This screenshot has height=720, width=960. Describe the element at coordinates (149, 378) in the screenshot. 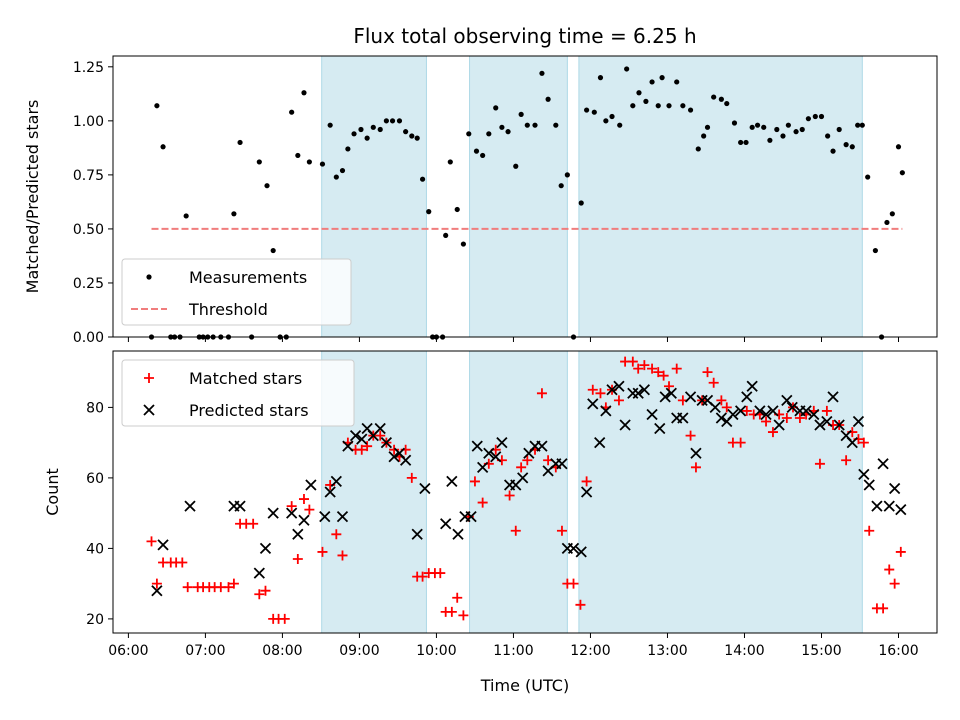

I see `legend-marker` at that location.